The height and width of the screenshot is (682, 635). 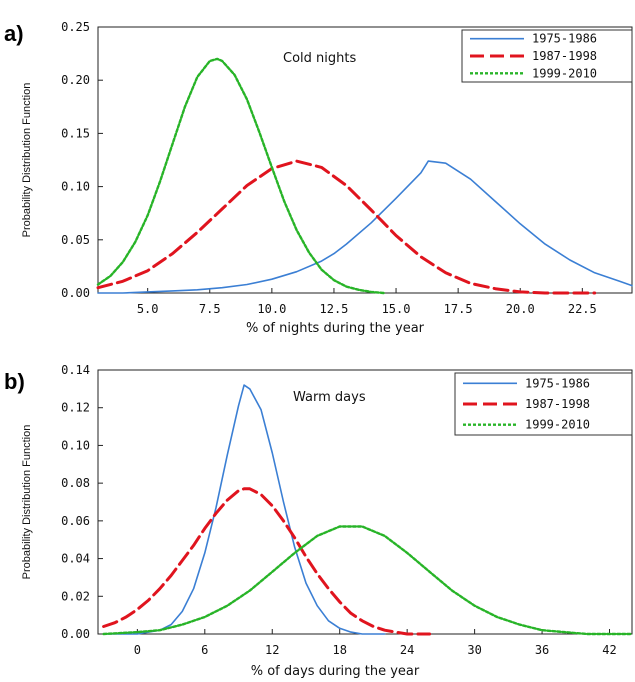 I want to click on y-tick-label: 0.04, so click(x=75, y=559).